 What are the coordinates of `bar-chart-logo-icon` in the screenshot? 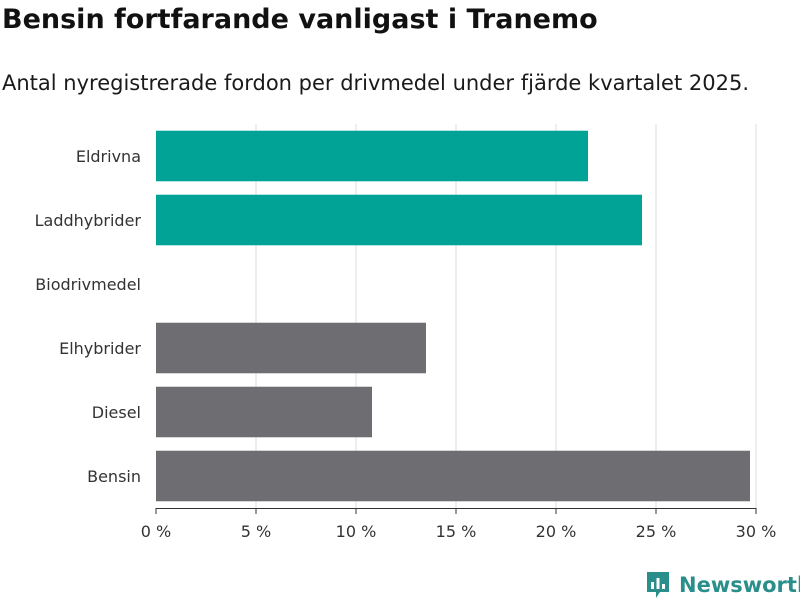 It's located at (658, 585).